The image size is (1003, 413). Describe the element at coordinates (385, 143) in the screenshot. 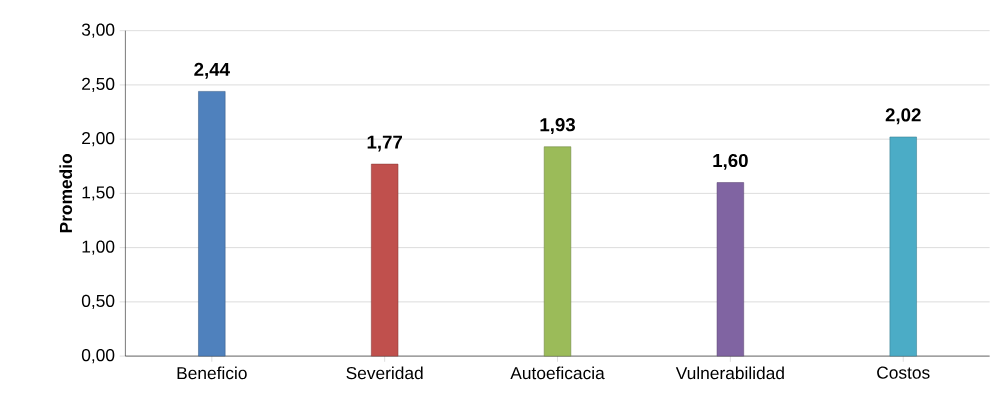

I see `data-label: 1,77` at that location.